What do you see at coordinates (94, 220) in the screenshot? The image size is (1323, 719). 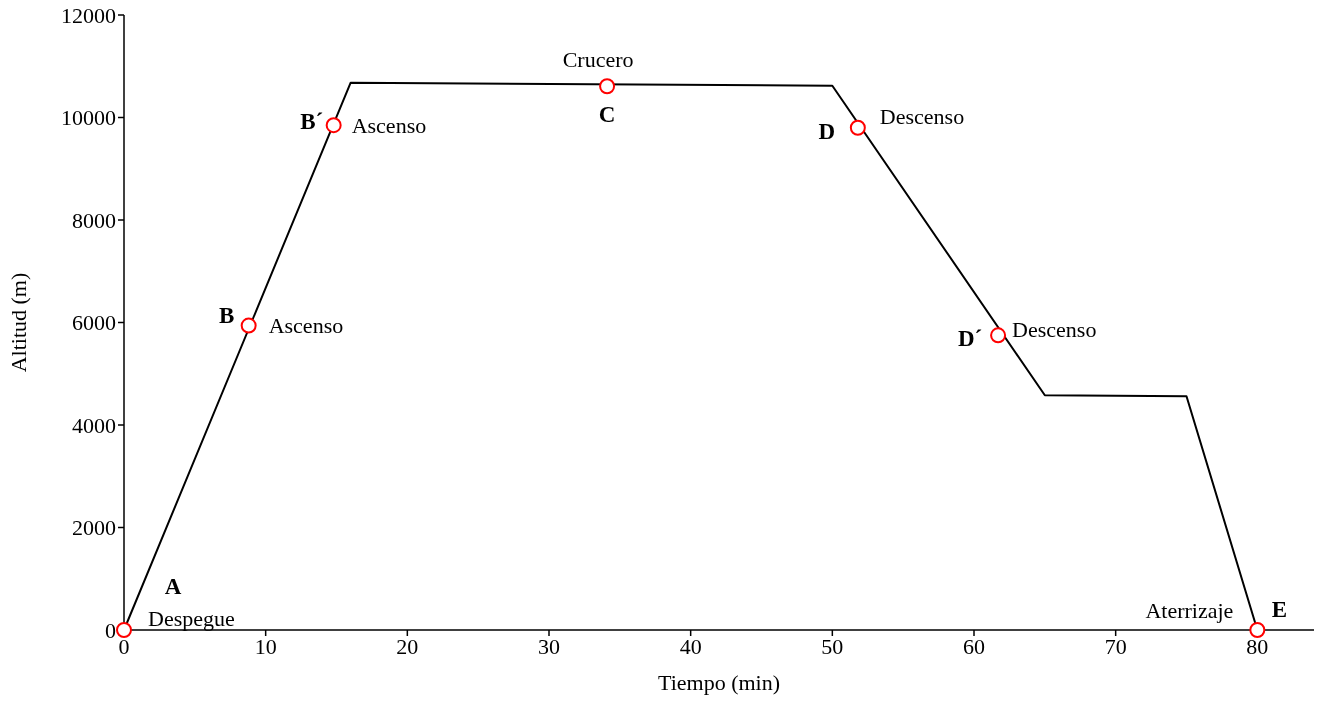 I see `y-tick-label: 8000` at bounding box center [94, 220].